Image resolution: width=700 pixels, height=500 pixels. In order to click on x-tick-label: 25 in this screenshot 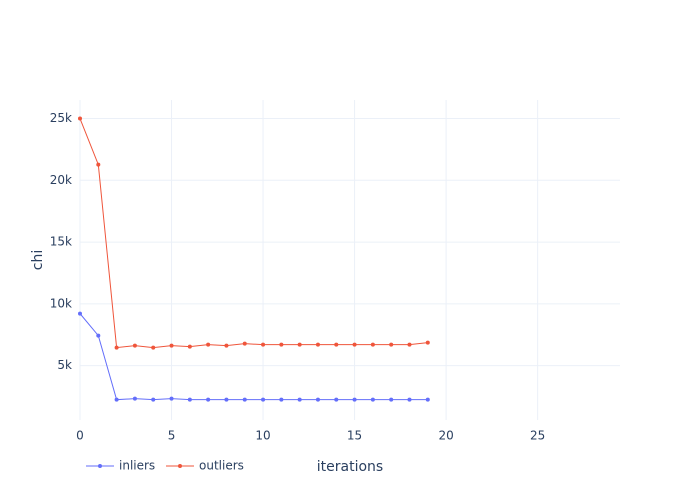, I will do `click(537, 436)`.